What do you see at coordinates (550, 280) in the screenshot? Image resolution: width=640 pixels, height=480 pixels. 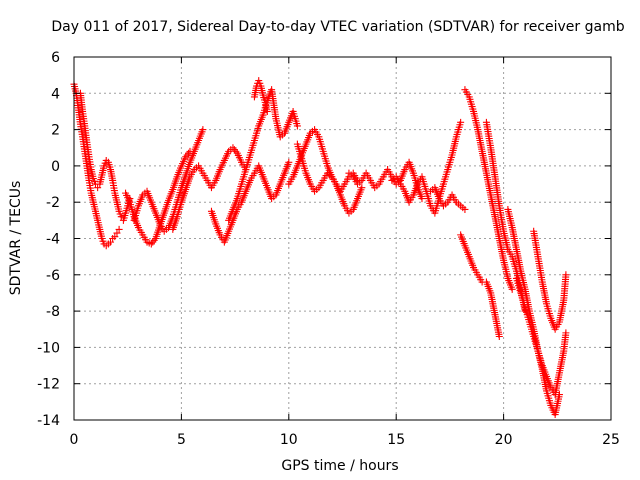 I see `series-arc-s` at bounding box center [550, 280].